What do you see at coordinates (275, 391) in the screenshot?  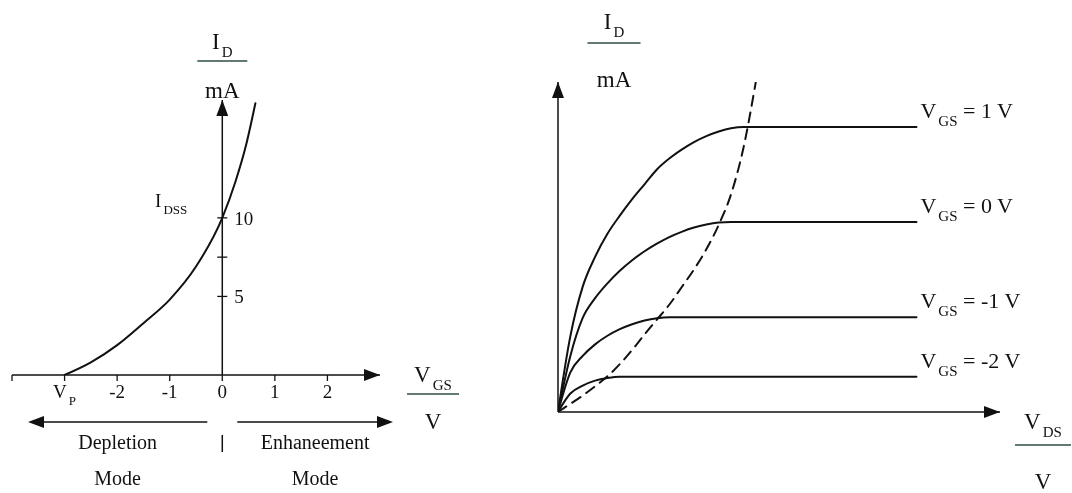 I see `x-tick-label: 1` at bounding box center [275, 391].